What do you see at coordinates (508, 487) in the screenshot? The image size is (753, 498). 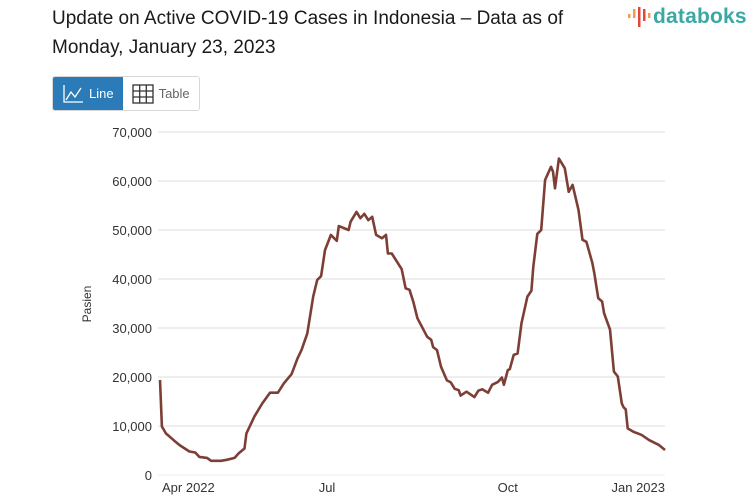 I see `x-tick-label: Oct` at bounding box center [508, 487].